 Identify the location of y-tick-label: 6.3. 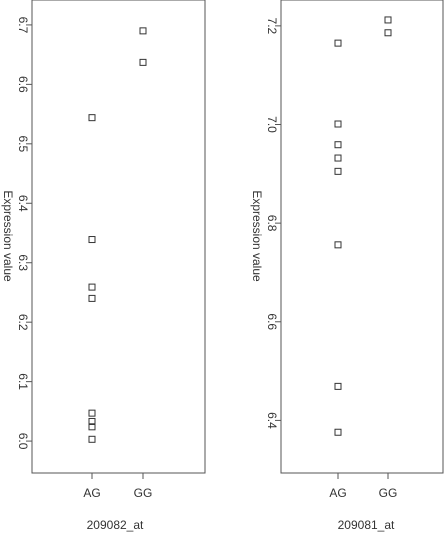
(23, 262).